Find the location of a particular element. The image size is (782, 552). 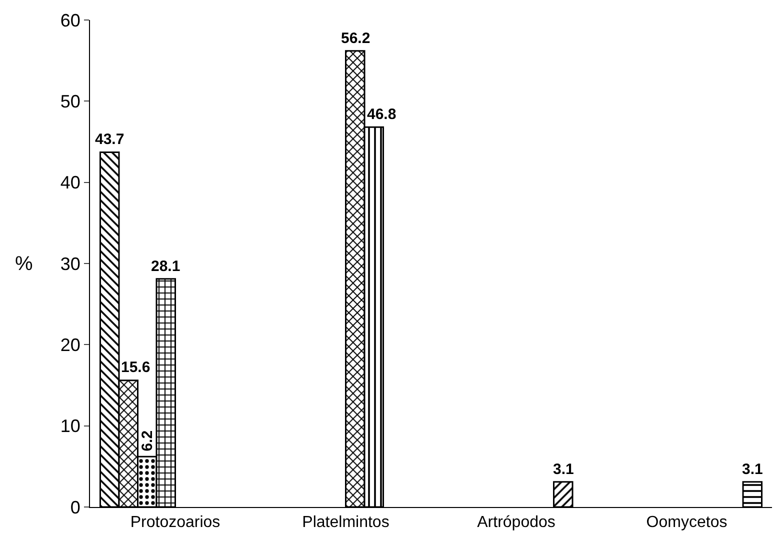

y-tick-label: 10 is located at coordinates (70, 426).